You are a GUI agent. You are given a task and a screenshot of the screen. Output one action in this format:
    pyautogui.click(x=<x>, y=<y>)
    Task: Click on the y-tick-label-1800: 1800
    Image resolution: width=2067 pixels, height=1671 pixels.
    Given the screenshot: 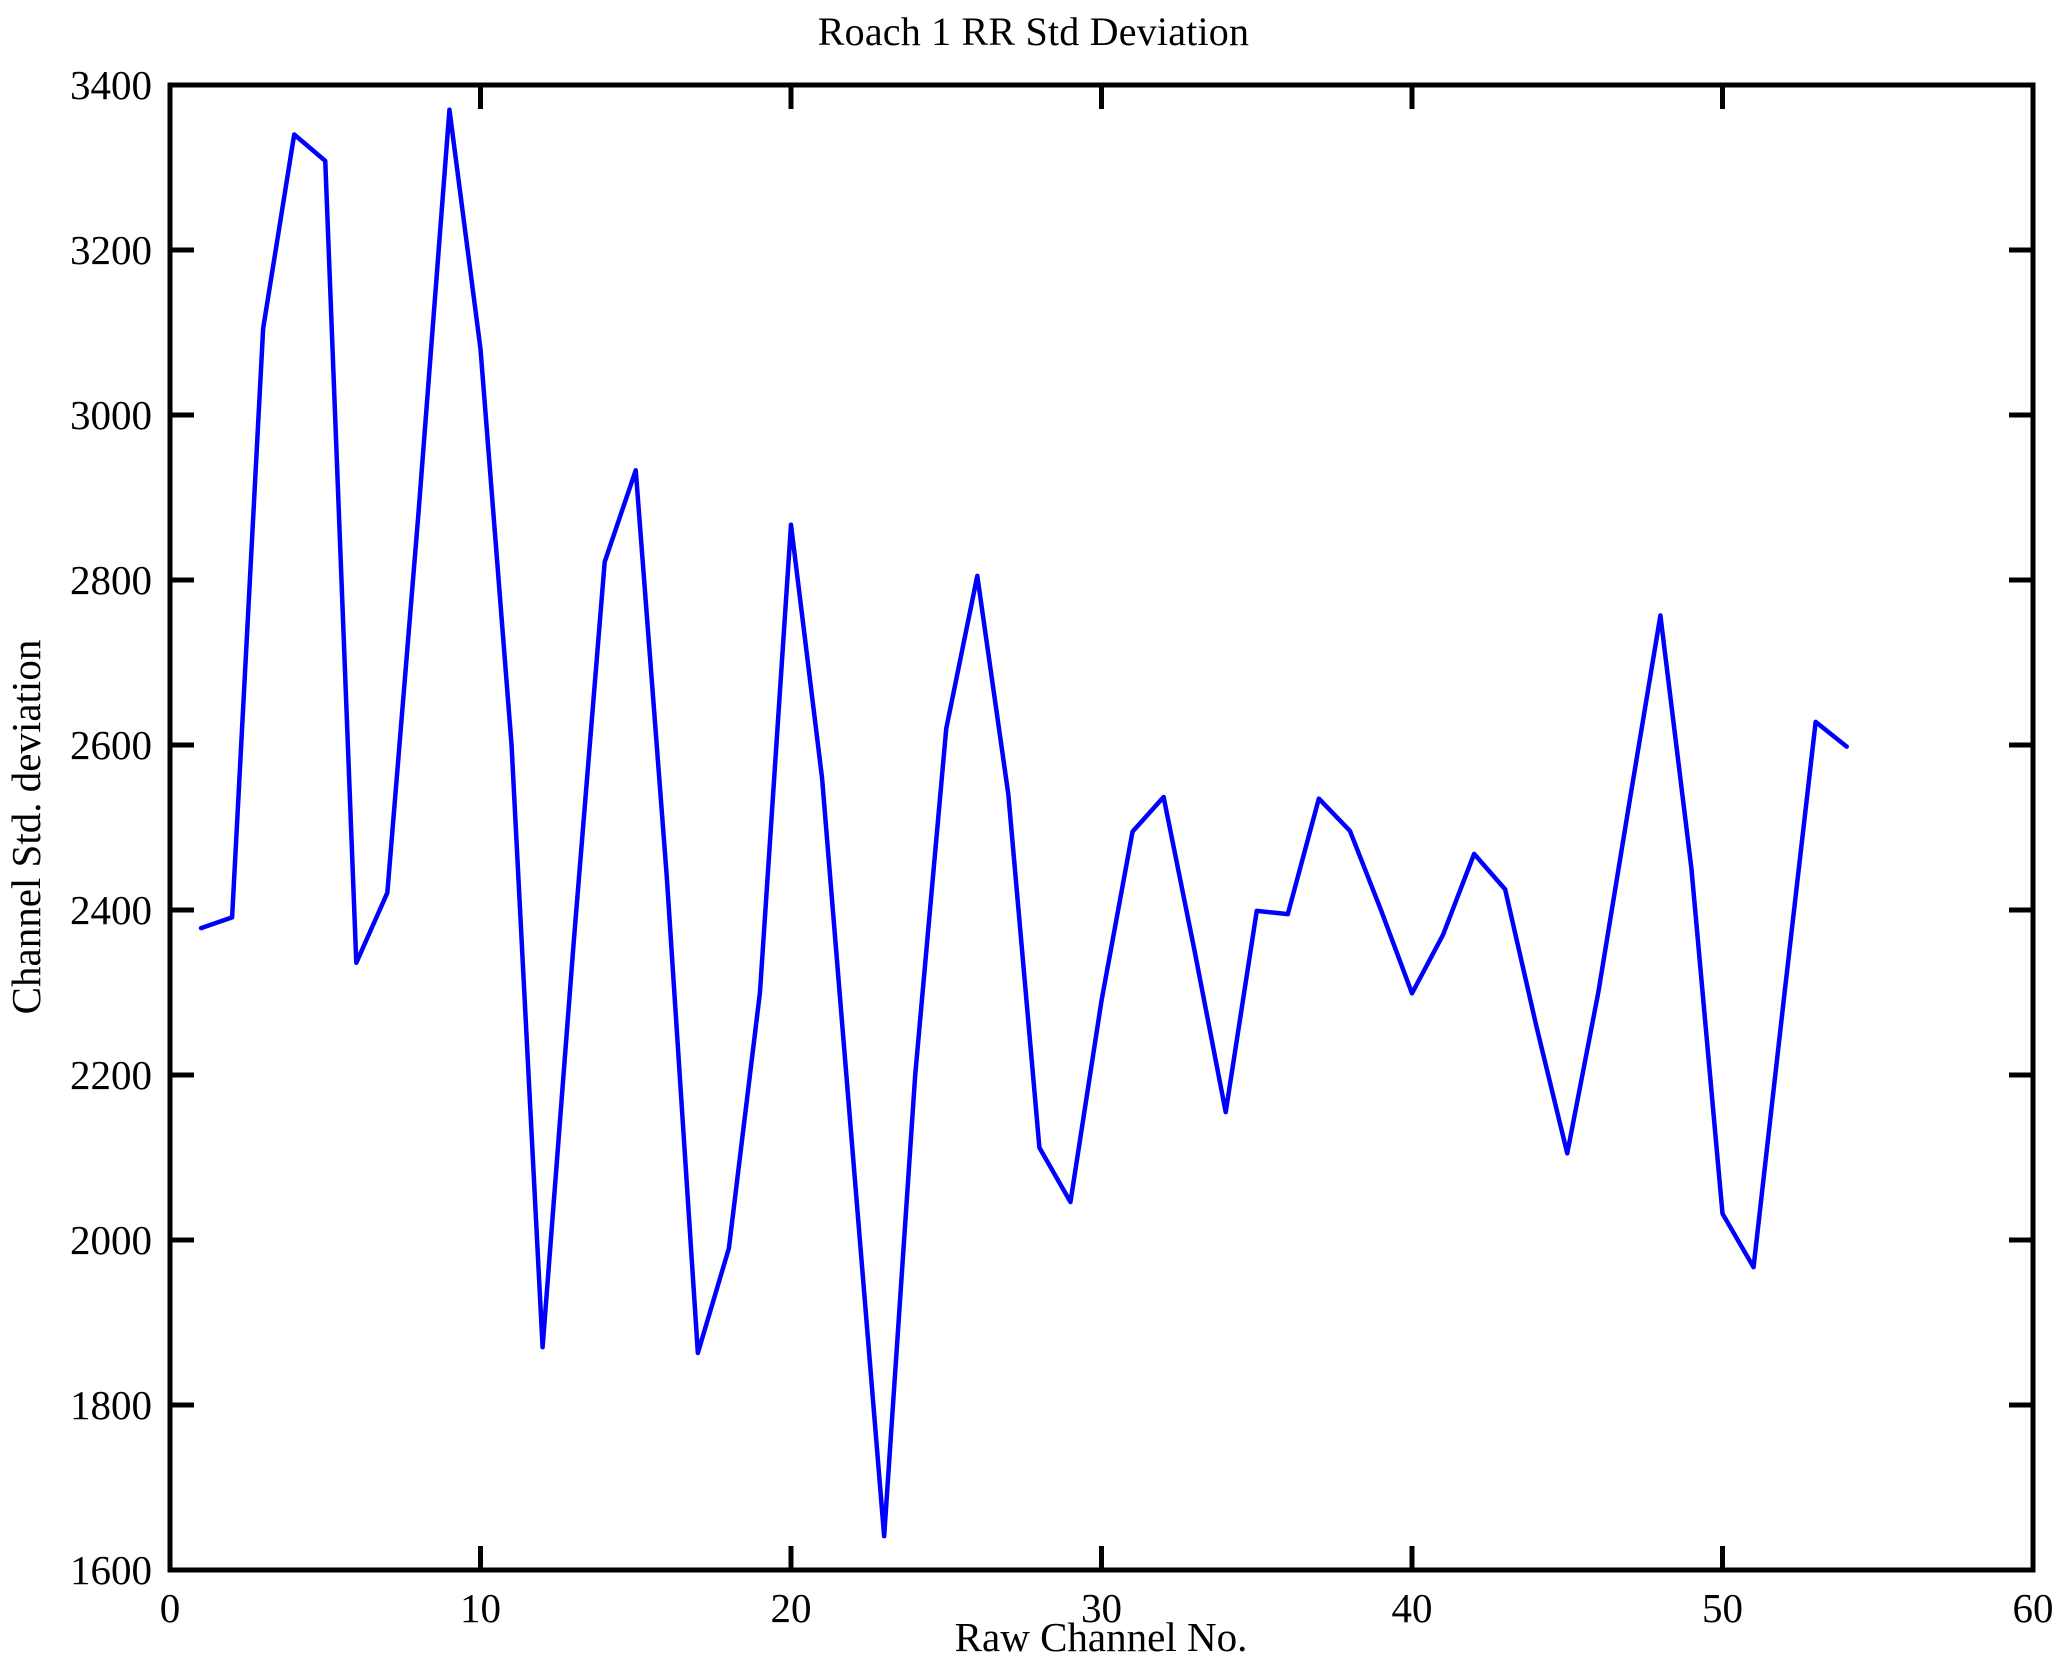 What is the action you would take?
    pyautogui.click(x=111, y=1405)
    